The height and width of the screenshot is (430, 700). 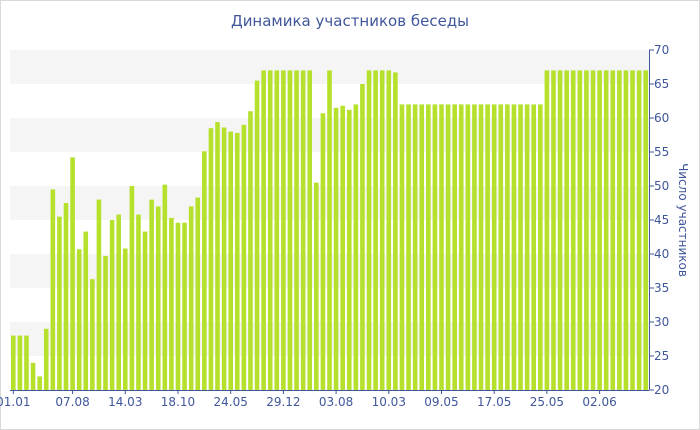 What do you see at coordinates (661, 152) in the screenshot?
I see `y-tick-label: 55` at bounding box center [661, 152].